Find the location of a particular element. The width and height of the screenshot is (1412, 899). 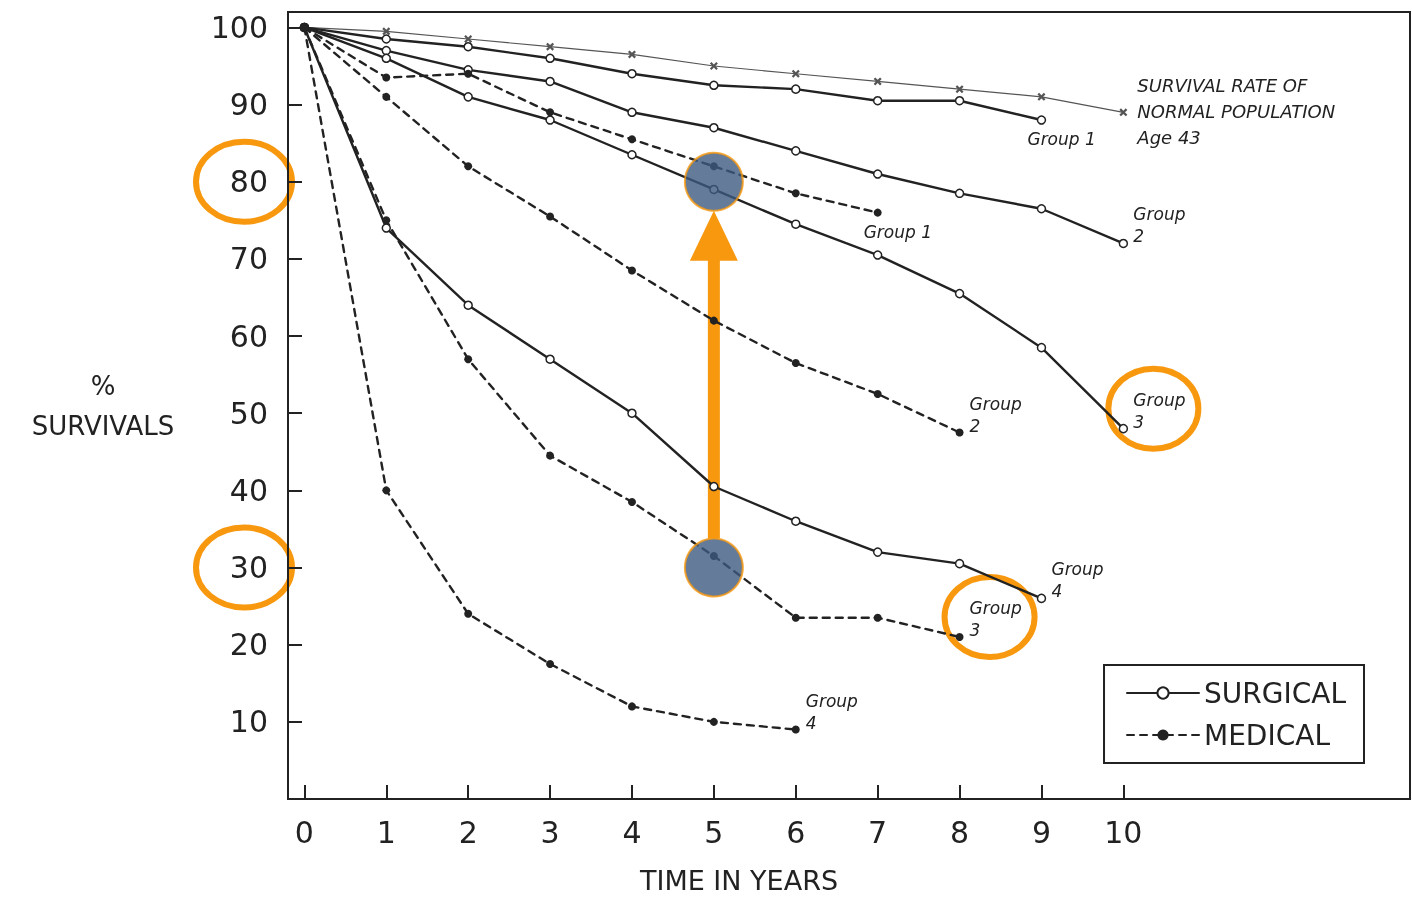

y-tick-label: 100 is located at coordinates (239, 27).